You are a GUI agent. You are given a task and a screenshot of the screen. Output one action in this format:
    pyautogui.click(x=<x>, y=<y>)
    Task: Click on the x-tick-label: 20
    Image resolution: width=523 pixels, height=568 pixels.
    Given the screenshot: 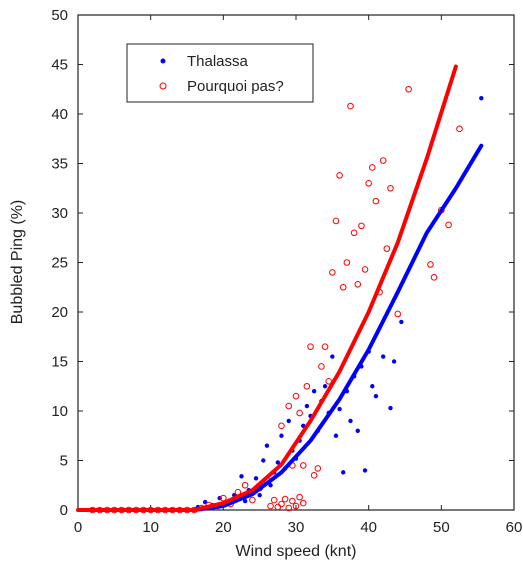 What is the action you would take?
    pyautogui.click(x=223, y=527)
    